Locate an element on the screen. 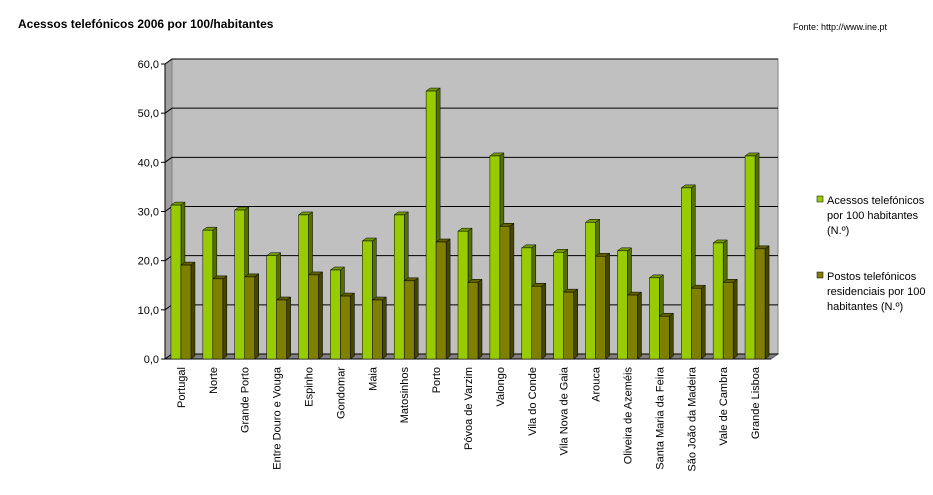  x-tick-label: Gondomar is located at coordinates (341, 393).